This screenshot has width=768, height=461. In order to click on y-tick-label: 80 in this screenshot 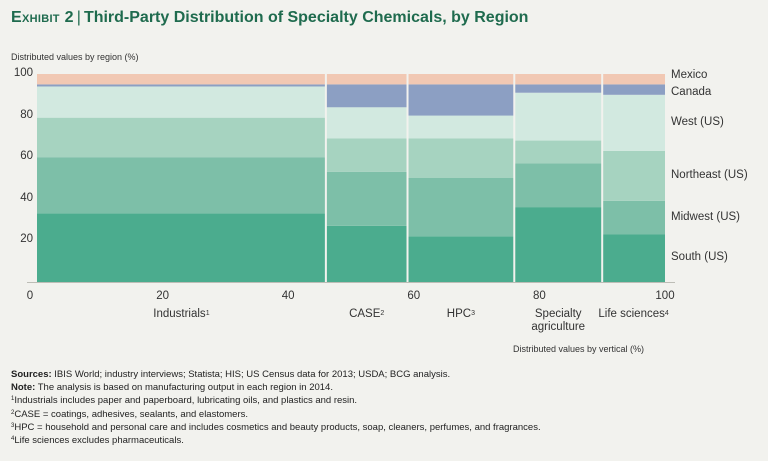, I will do `click(26, 114)`.